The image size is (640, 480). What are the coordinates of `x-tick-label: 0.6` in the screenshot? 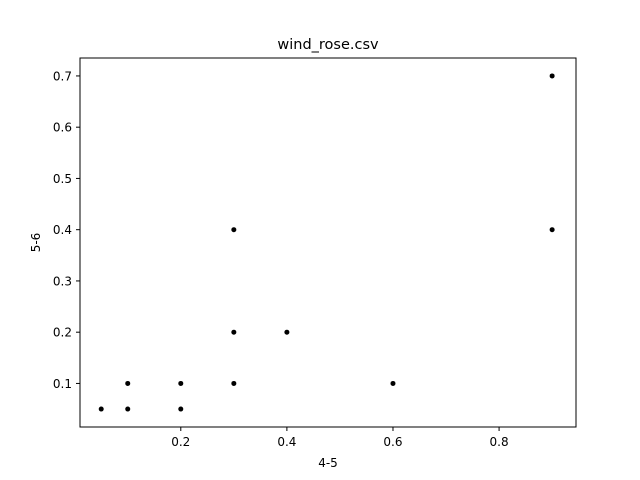 It's located at (392, 442).